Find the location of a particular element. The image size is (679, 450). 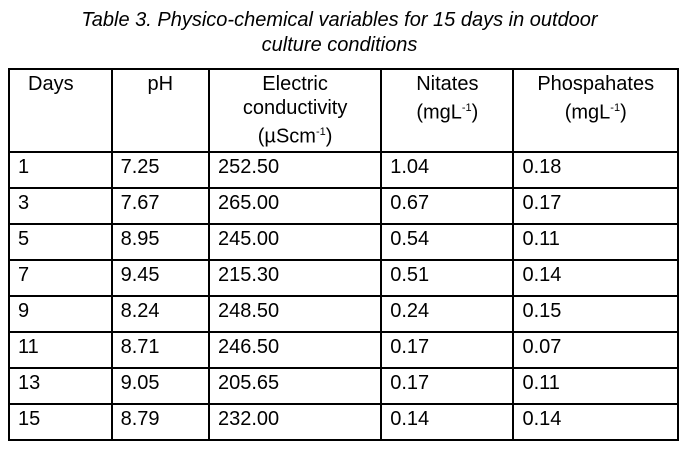

cell-ph: 8.79 is located at coordinates (160, 421).